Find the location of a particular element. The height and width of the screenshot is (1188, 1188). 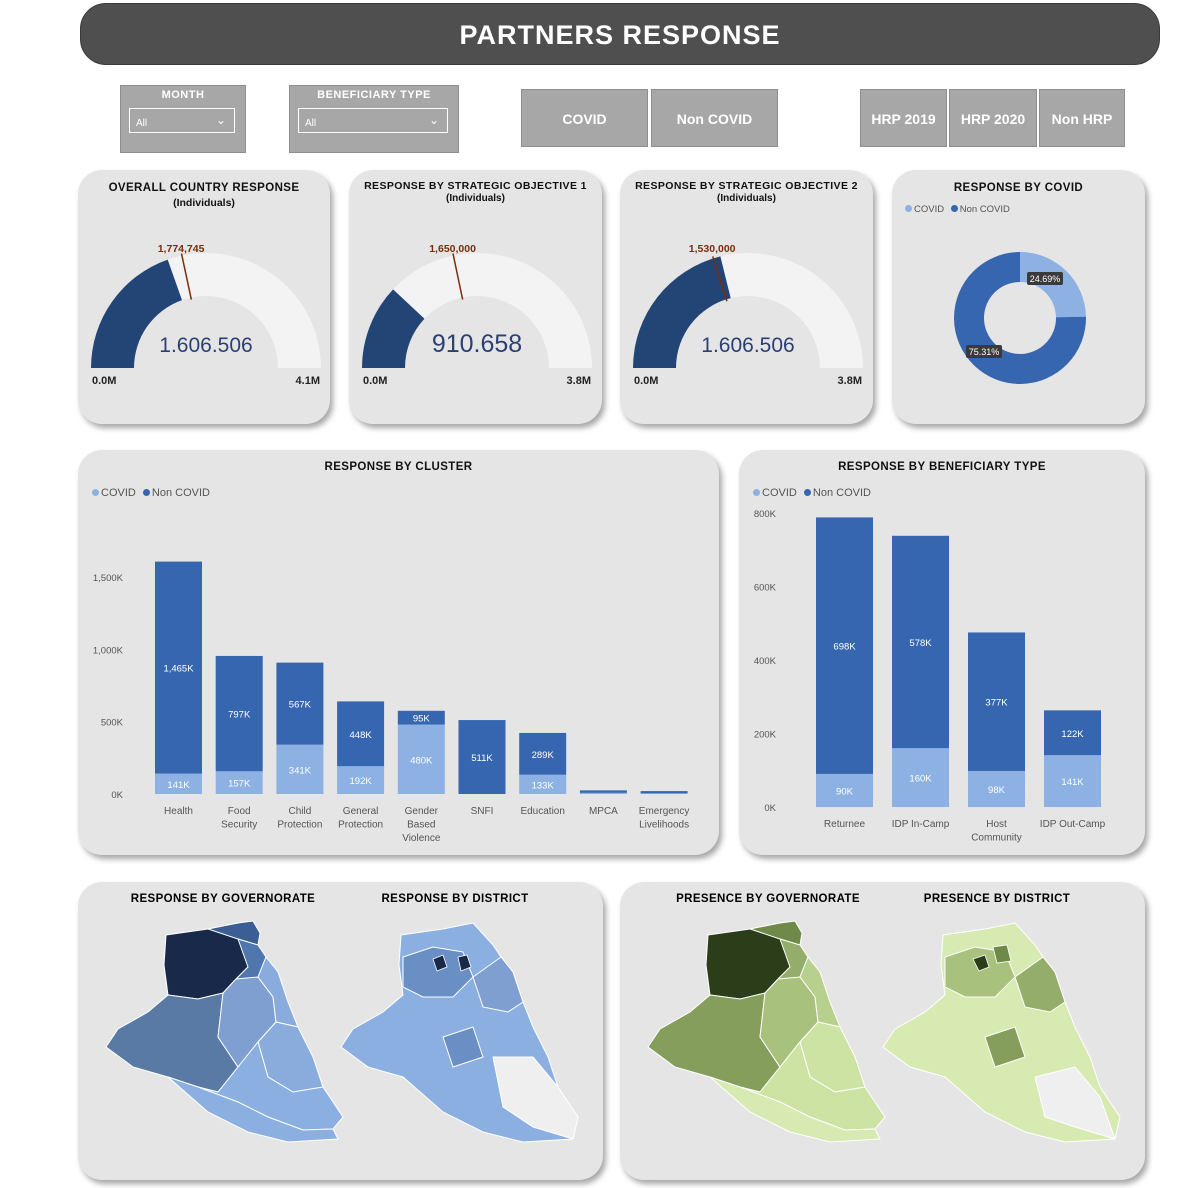

response-district-title: RESPONSE BY DISTRICT is located at coordinates (455, 899).